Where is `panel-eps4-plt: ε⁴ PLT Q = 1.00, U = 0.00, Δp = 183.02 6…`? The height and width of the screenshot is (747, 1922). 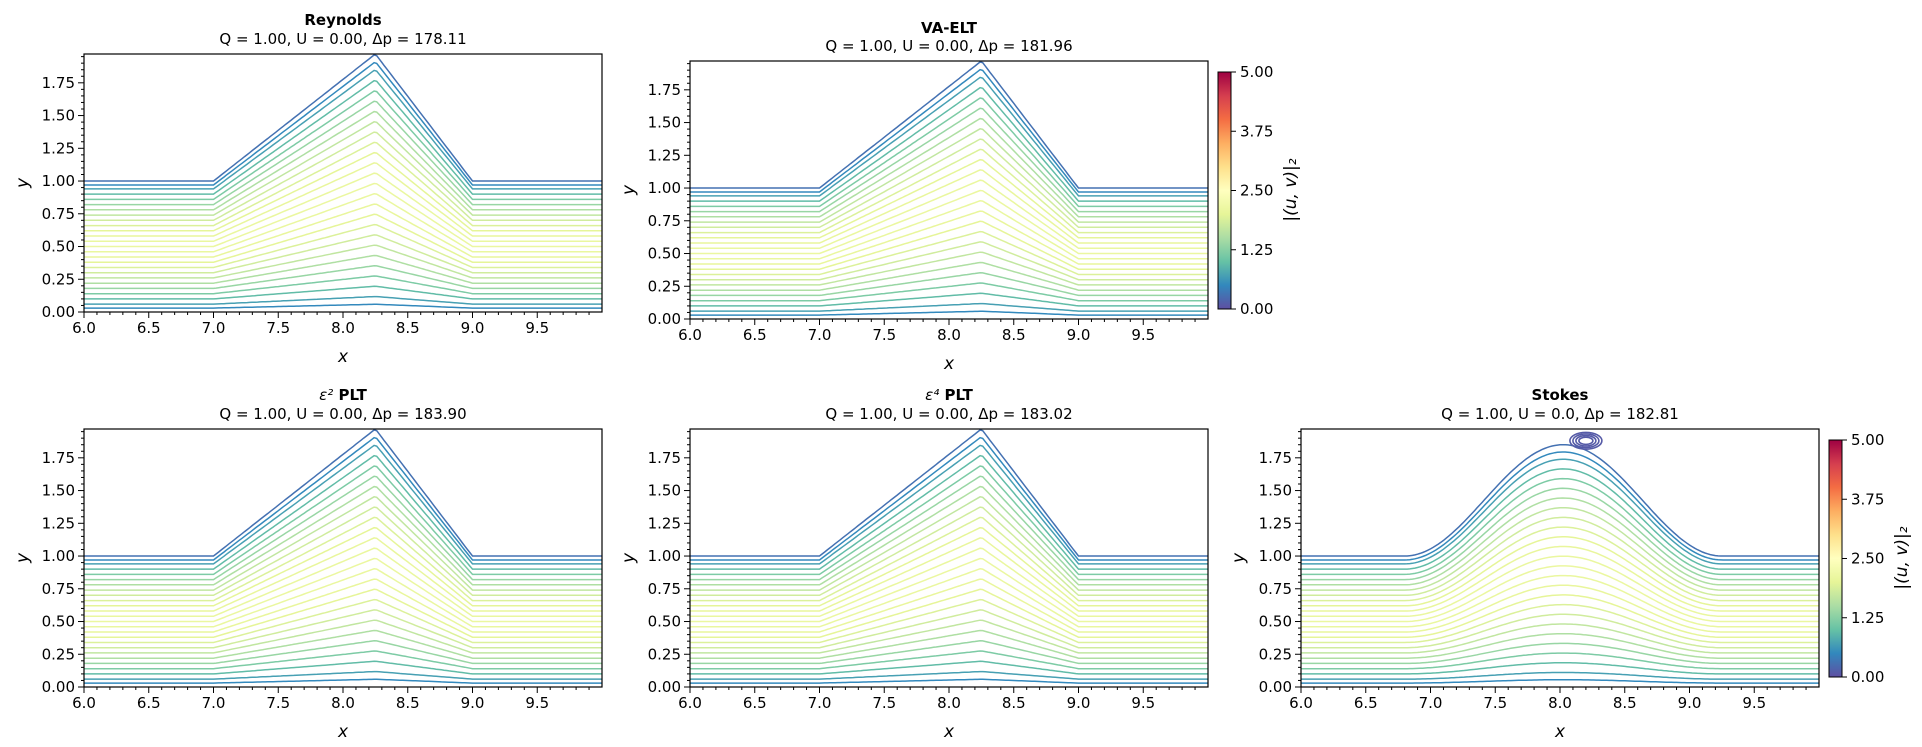 panel-eps4-plt: ε⁴ PLT Q = 1.00, U = 0.00, Δp = 183.02 6… is located at coordinates (914, 564).